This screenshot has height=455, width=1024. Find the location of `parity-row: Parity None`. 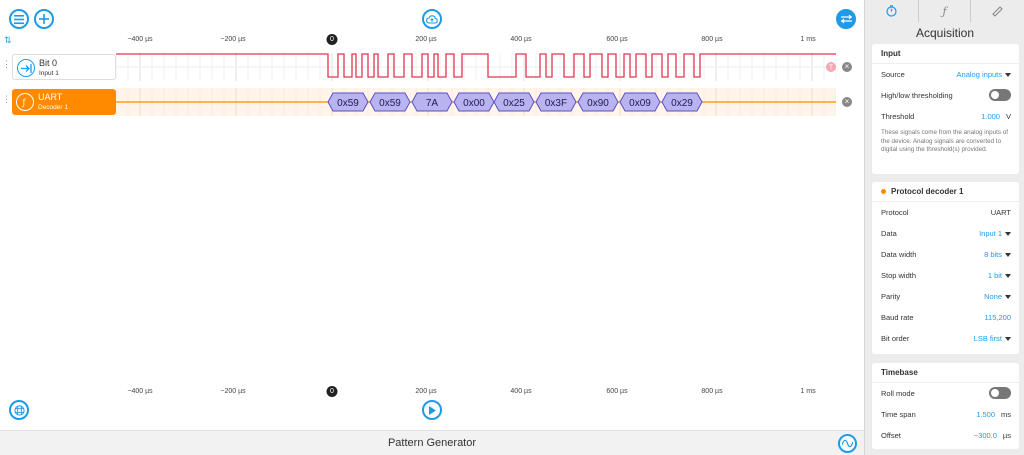

parity-row: Parity None is located at coordinates (945, 296).